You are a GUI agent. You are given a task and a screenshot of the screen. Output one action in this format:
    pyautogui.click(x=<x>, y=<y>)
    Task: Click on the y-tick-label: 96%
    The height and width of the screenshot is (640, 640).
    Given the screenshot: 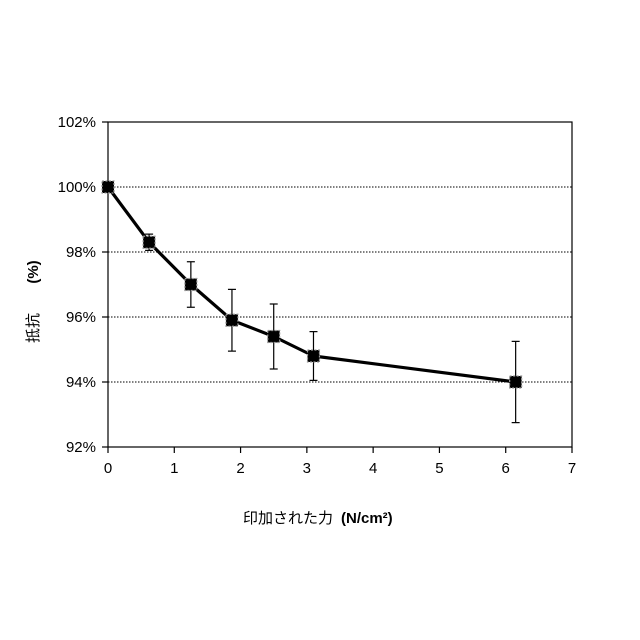 What is the action you would take?
    pyautogui.click(x=81, y=317)
    